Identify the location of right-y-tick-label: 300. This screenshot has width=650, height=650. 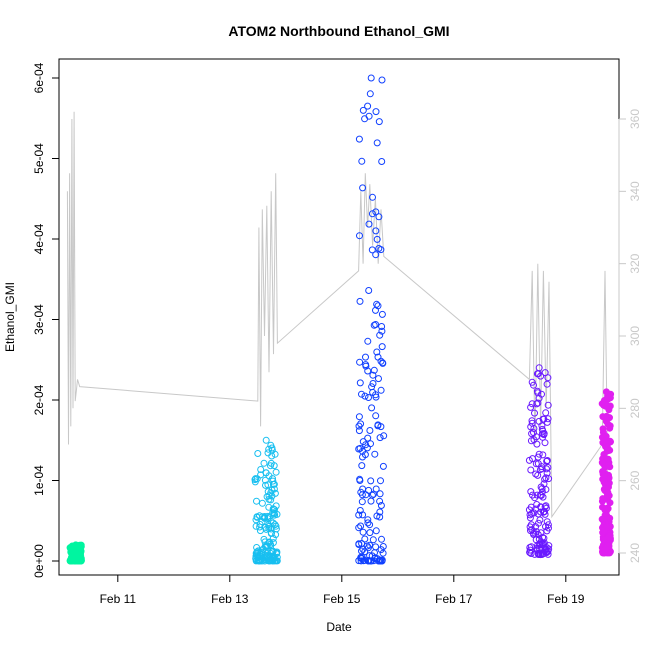
(635, 336).